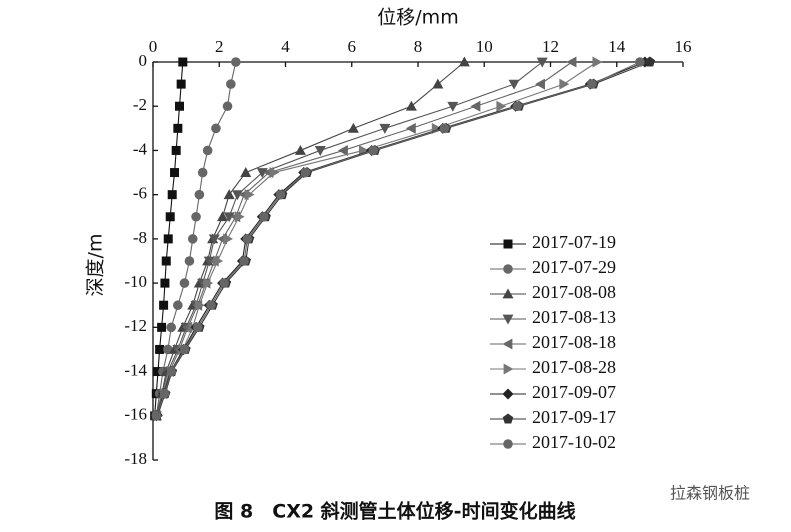 The image size is (791, 532). What do you see at coordinates (140, 148) in the screenshot?
I see `y-tick-label: -4` at bounding box center [140, 148].